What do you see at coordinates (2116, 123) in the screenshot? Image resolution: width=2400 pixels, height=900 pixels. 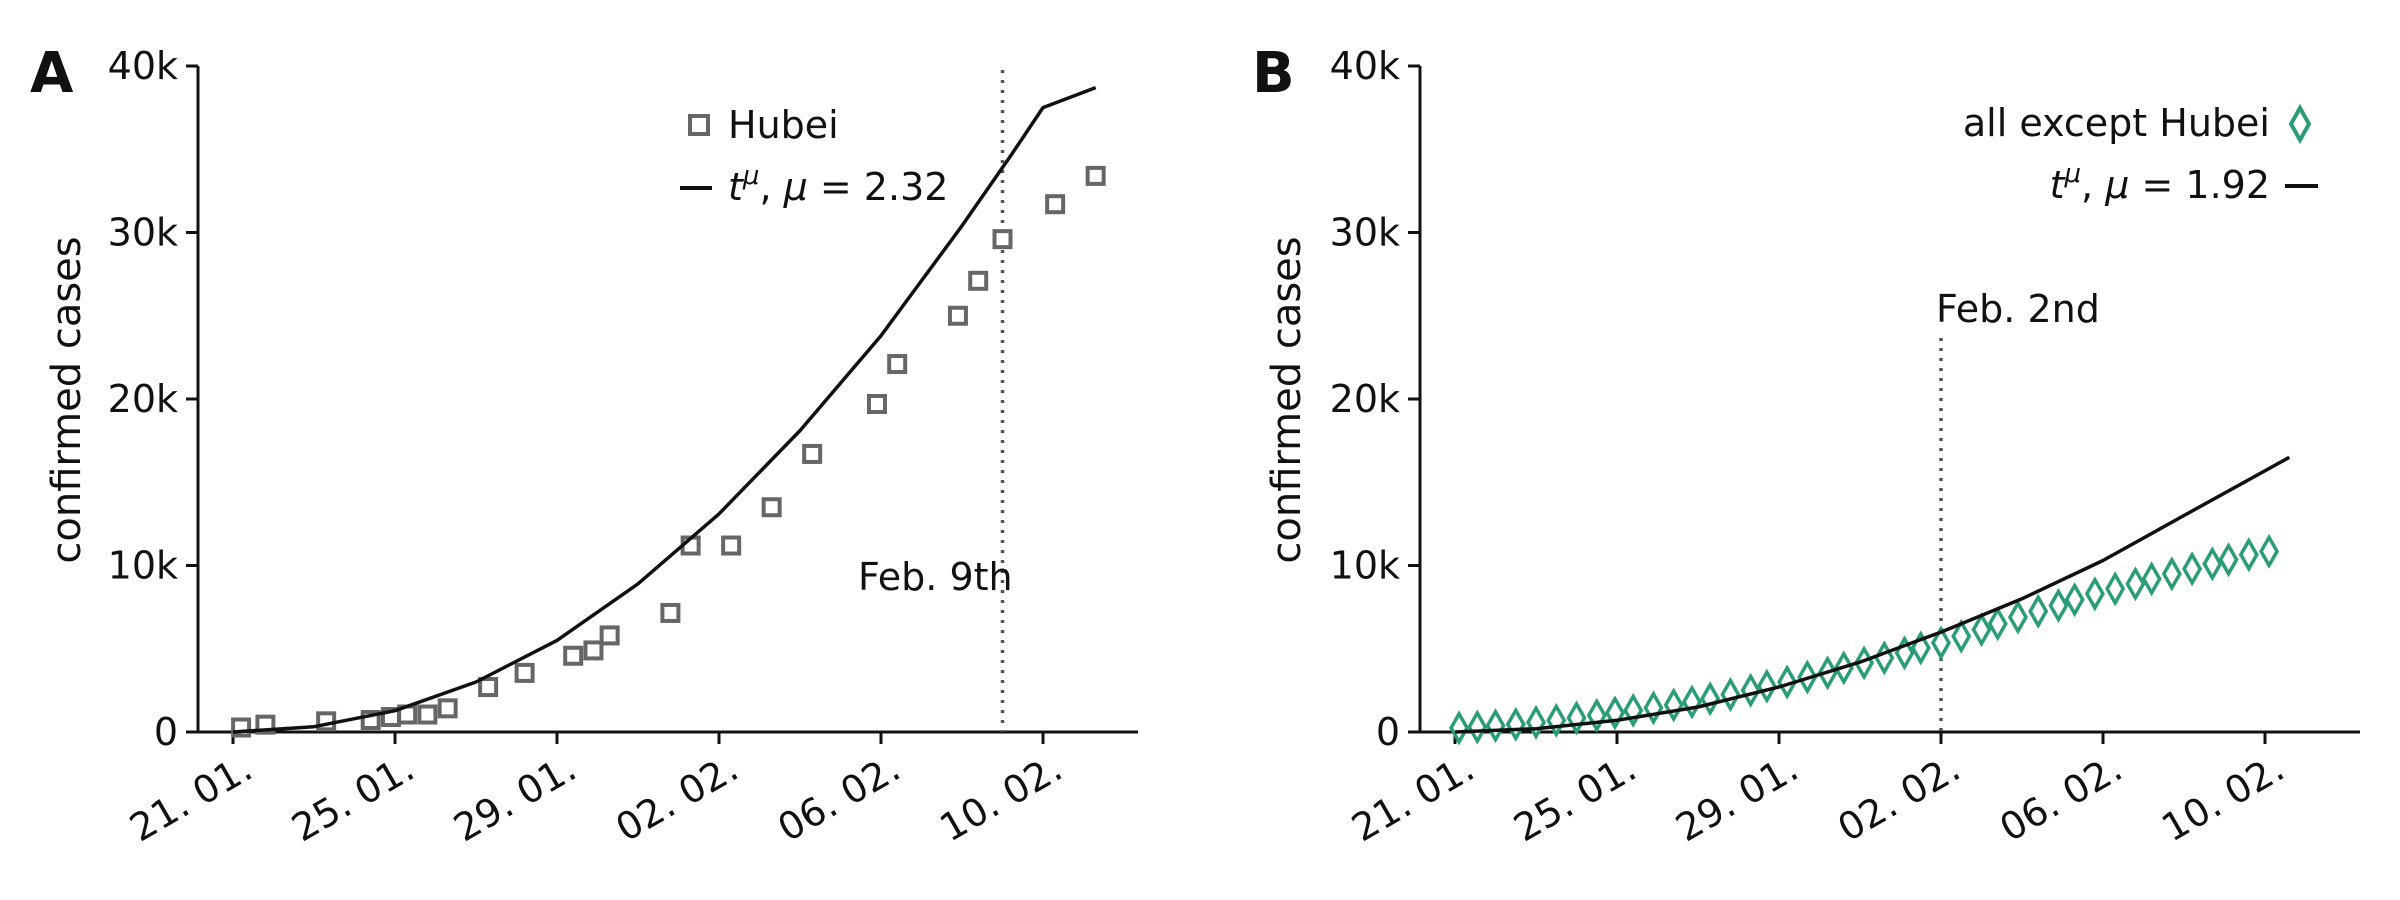 I see `except-hubei-legend-label: all except Hubei` at bounding box center [2116, 123].